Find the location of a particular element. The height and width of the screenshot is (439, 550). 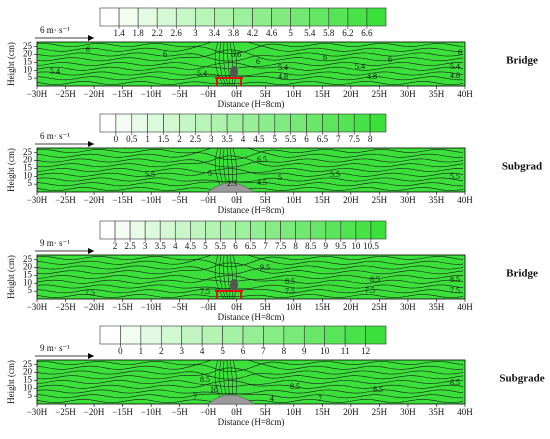

wind-speed-label: 6 m· s⁻¹ is located at coordinates (55, 30).